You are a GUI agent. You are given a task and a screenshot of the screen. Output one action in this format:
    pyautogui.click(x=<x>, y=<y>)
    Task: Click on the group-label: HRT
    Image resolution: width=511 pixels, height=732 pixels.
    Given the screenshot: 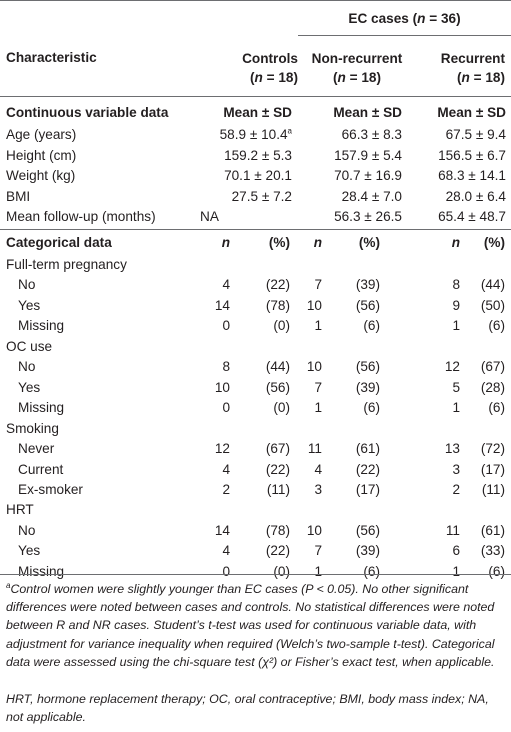 What is the action you would take?
    pyautogui.click(x=20, y=510)
    